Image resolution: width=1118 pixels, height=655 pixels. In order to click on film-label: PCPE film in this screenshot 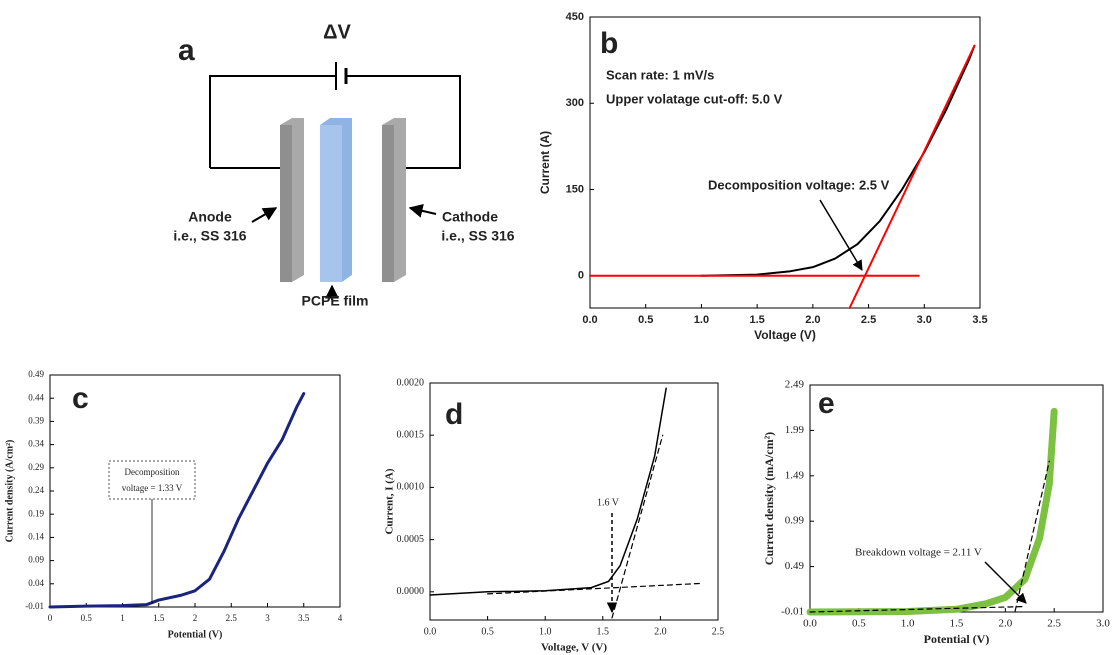, I will do `click(335, 301)`.